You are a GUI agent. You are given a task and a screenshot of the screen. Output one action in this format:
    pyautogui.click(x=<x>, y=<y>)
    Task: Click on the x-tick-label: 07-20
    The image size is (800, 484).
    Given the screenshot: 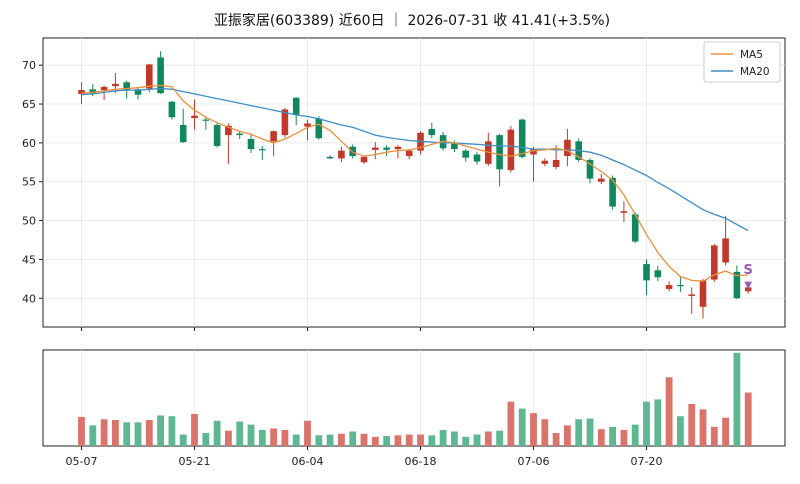 What is the action you would take?
    pyautogui.click(x=647, y=461)
    